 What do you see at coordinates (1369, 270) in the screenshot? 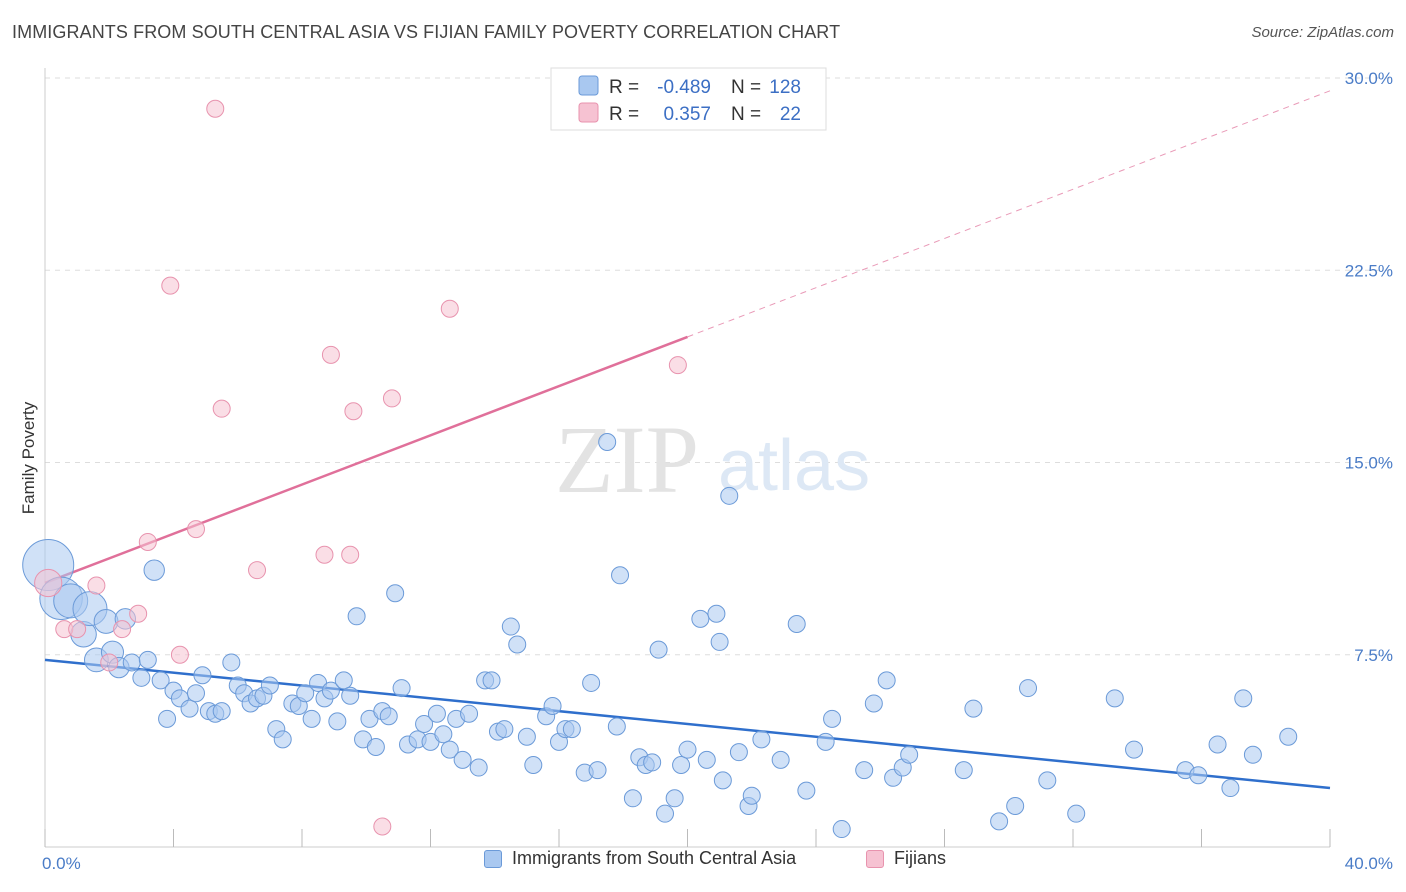
I see `y-tick-label: 22.5%` at bounding box center [1369, 270].